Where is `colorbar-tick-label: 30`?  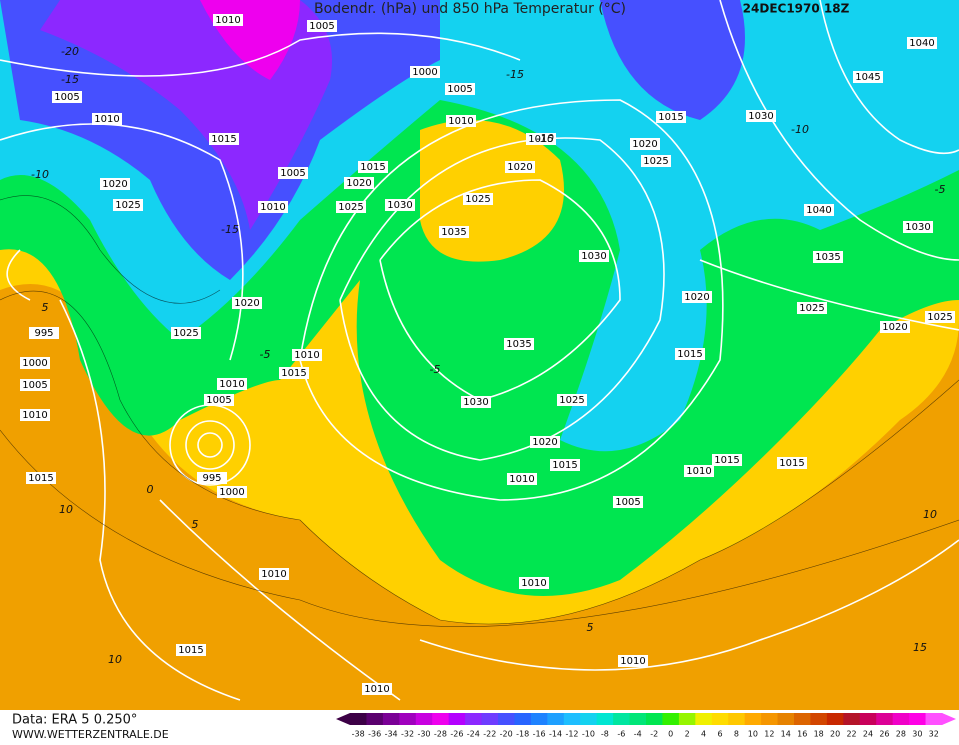
colorbar-tick-label: 30 is located at coordinates (917, 734).